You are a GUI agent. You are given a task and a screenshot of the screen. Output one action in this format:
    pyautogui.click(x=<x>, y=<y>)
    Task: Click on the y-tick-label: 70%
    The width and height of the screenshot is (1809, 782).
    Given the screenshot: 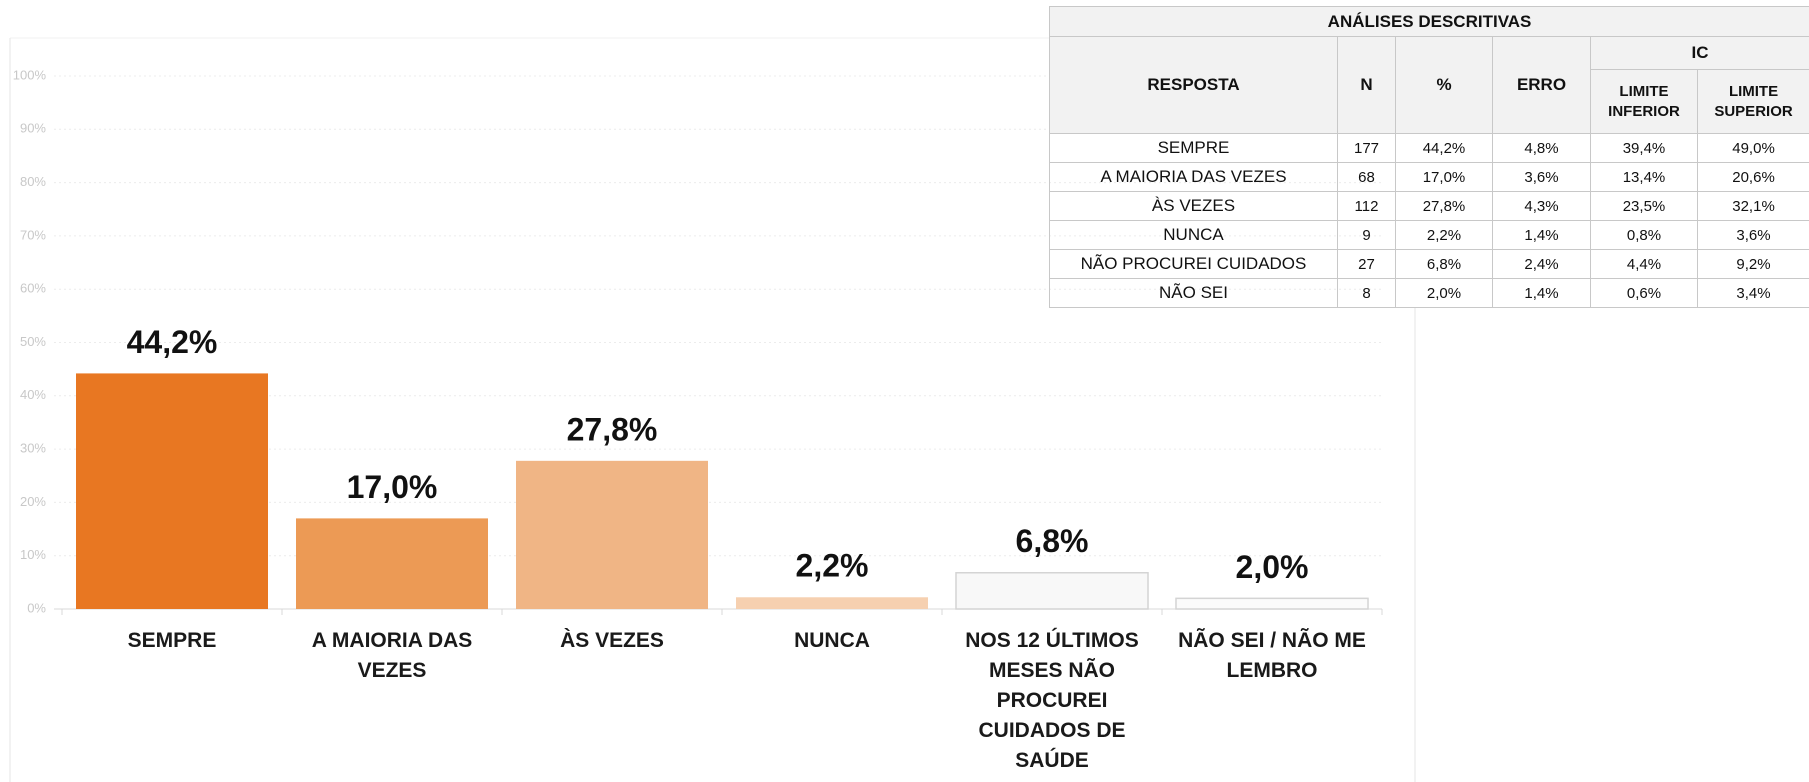 What is the action you would take?
    pyautogui.click(x=33, y=234)
    